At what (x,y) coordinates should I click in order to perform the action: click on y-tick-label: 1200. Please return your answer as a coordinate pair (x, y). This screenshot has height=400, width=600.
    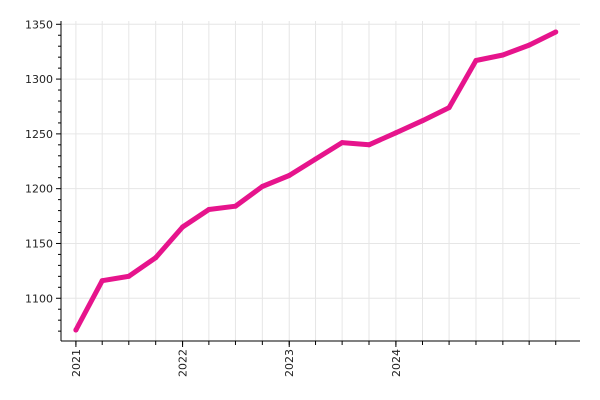
    Looking at the image, I should click on (39, 189).